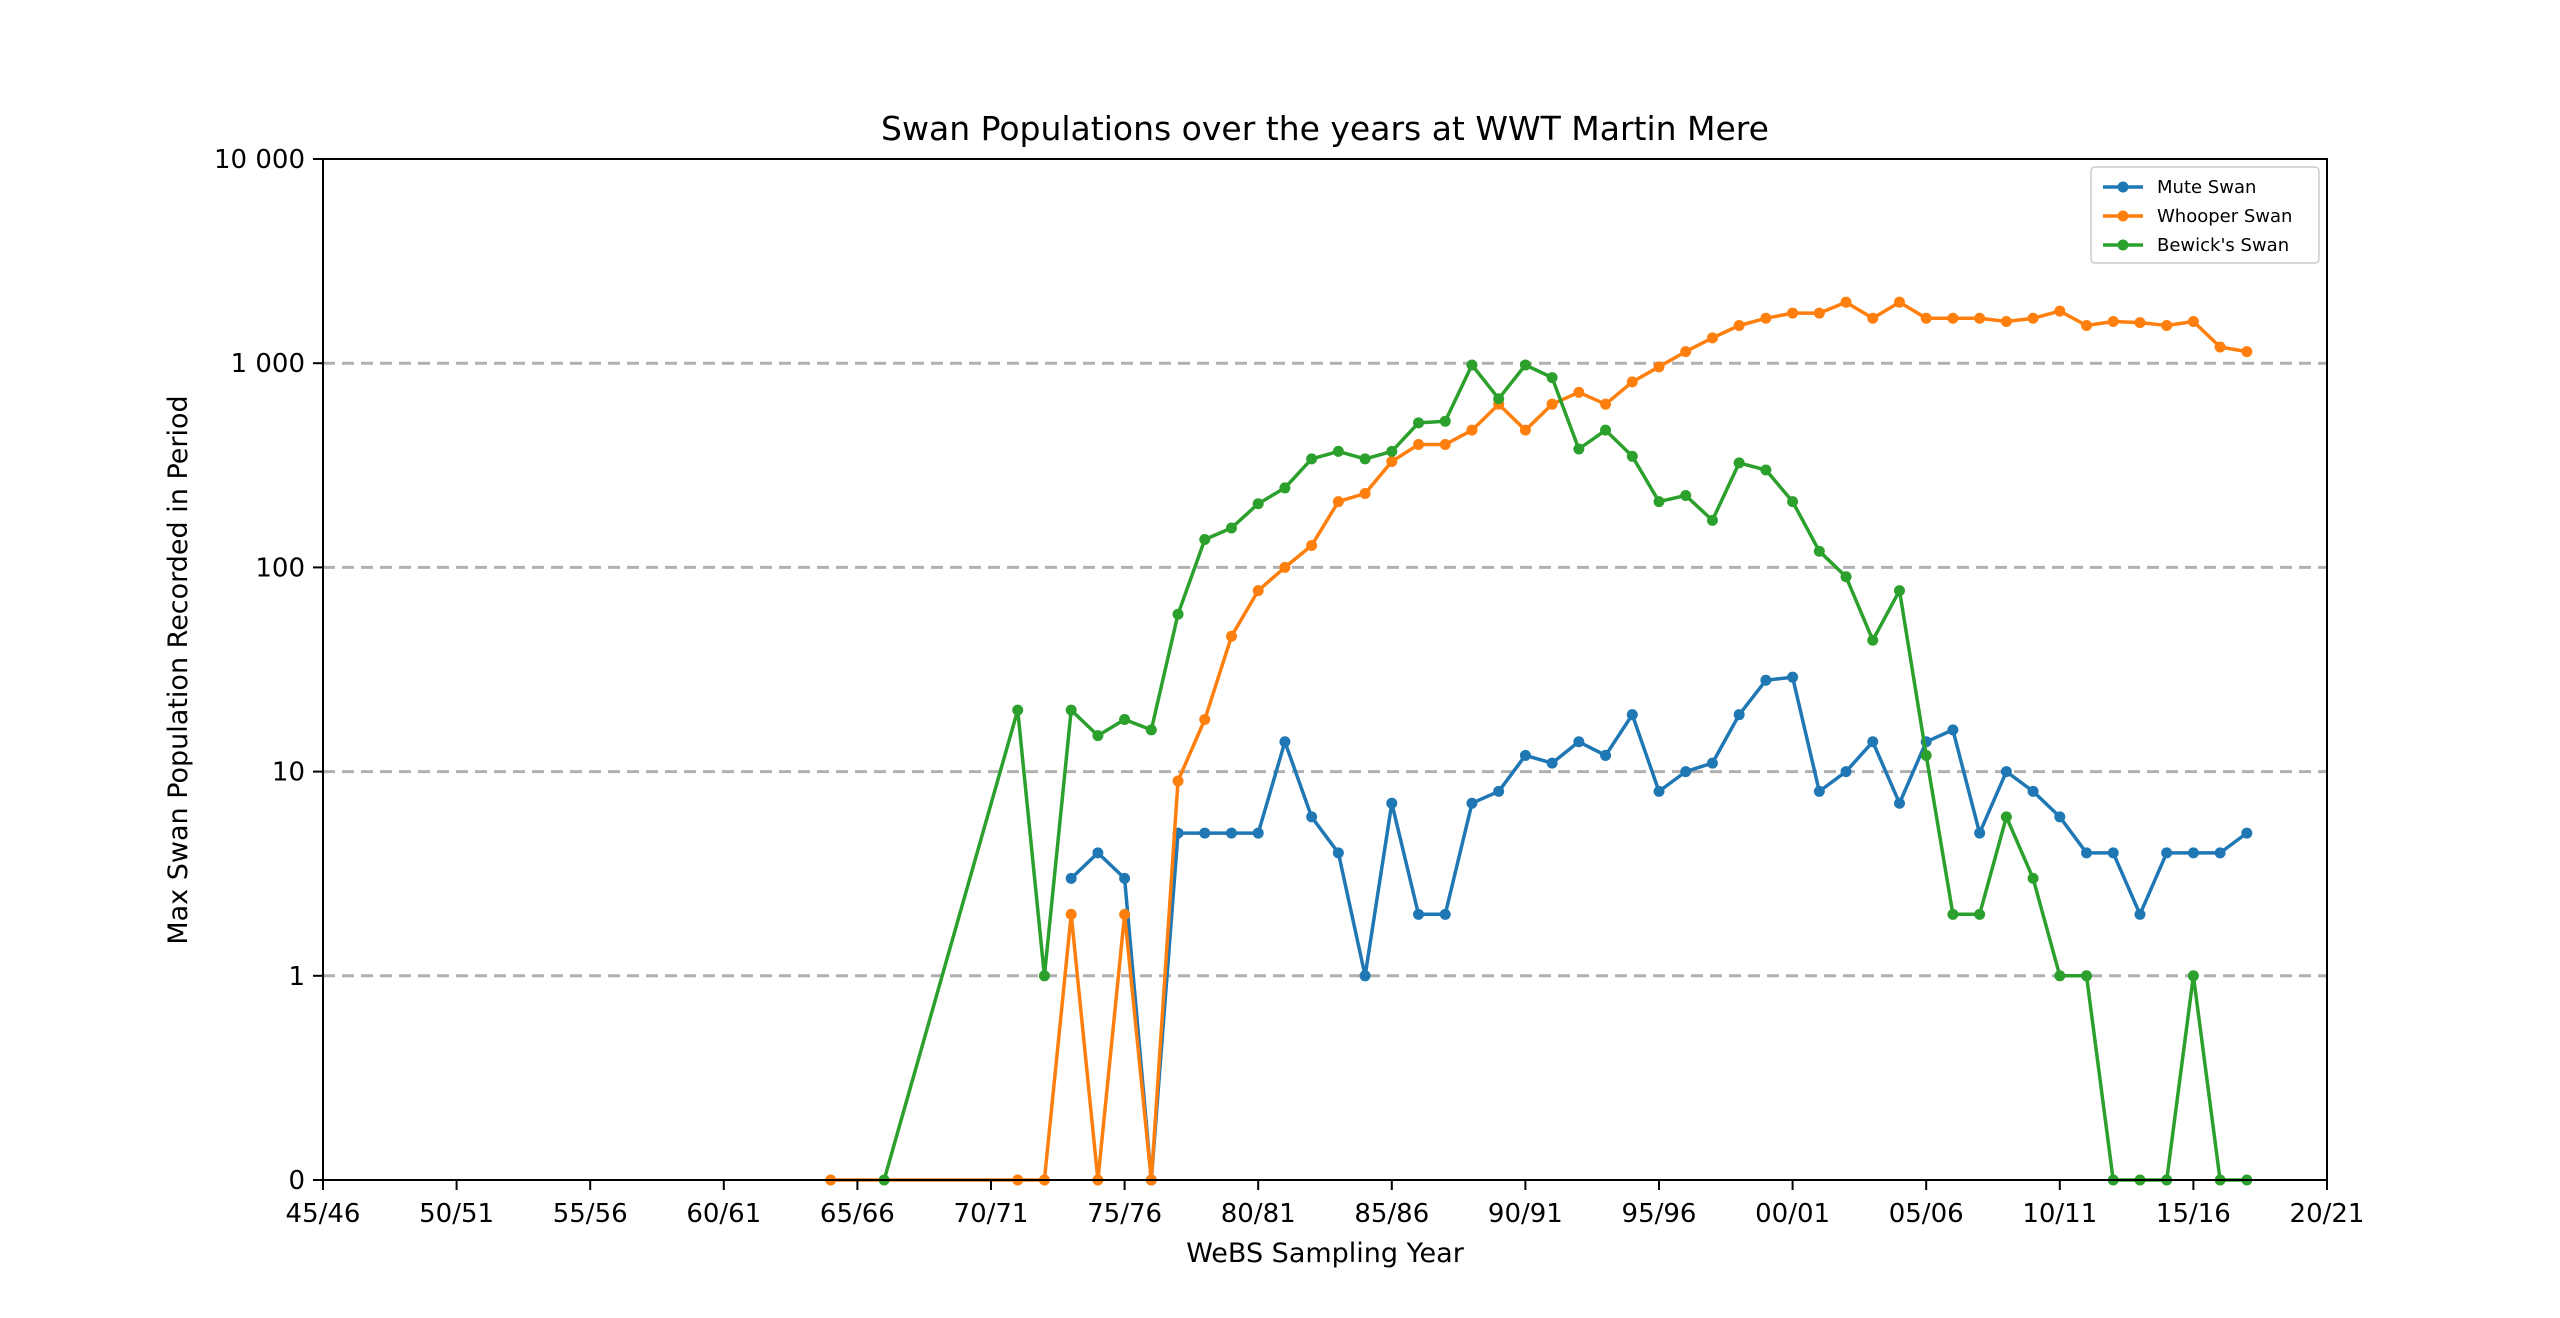 The width and height of the screenshot is (2560, 1318). What do you see at coordinates (323, 1214) in the screenshot?
I see `x-tick-label: 45/46` at bounding box center [323, 1214].